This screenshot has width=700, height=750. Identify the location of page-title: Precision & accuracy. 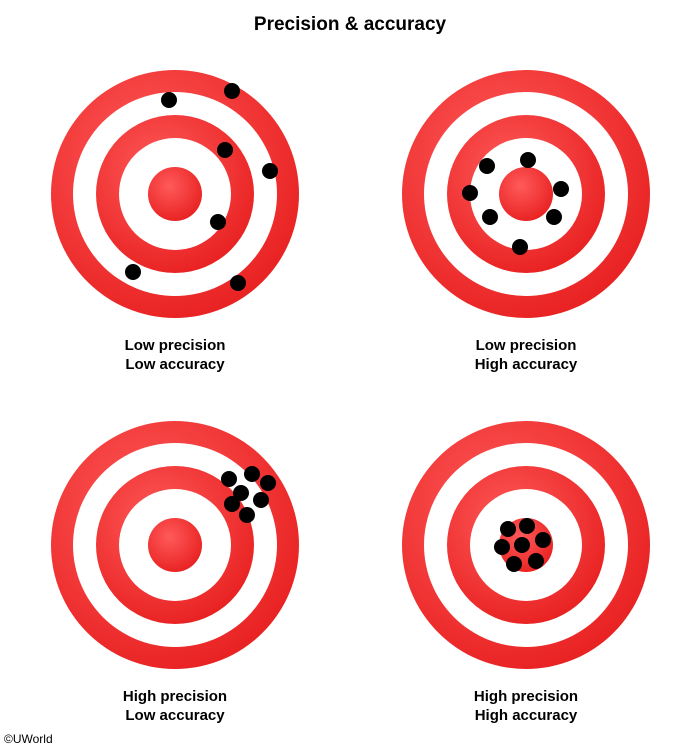
(350, 24).